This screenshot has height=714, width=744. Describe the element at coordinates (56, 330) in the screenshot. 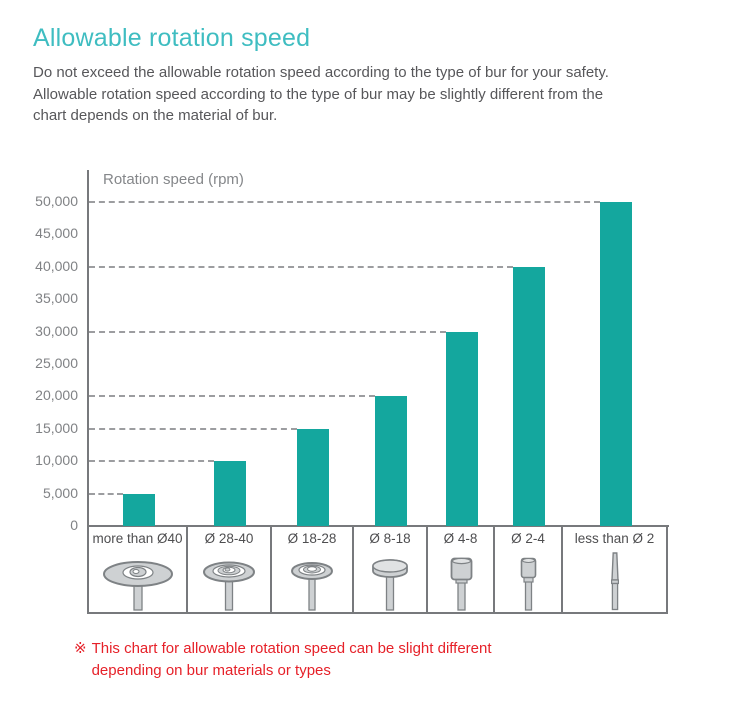

I see `y-tick-label: 30,000` at that location.